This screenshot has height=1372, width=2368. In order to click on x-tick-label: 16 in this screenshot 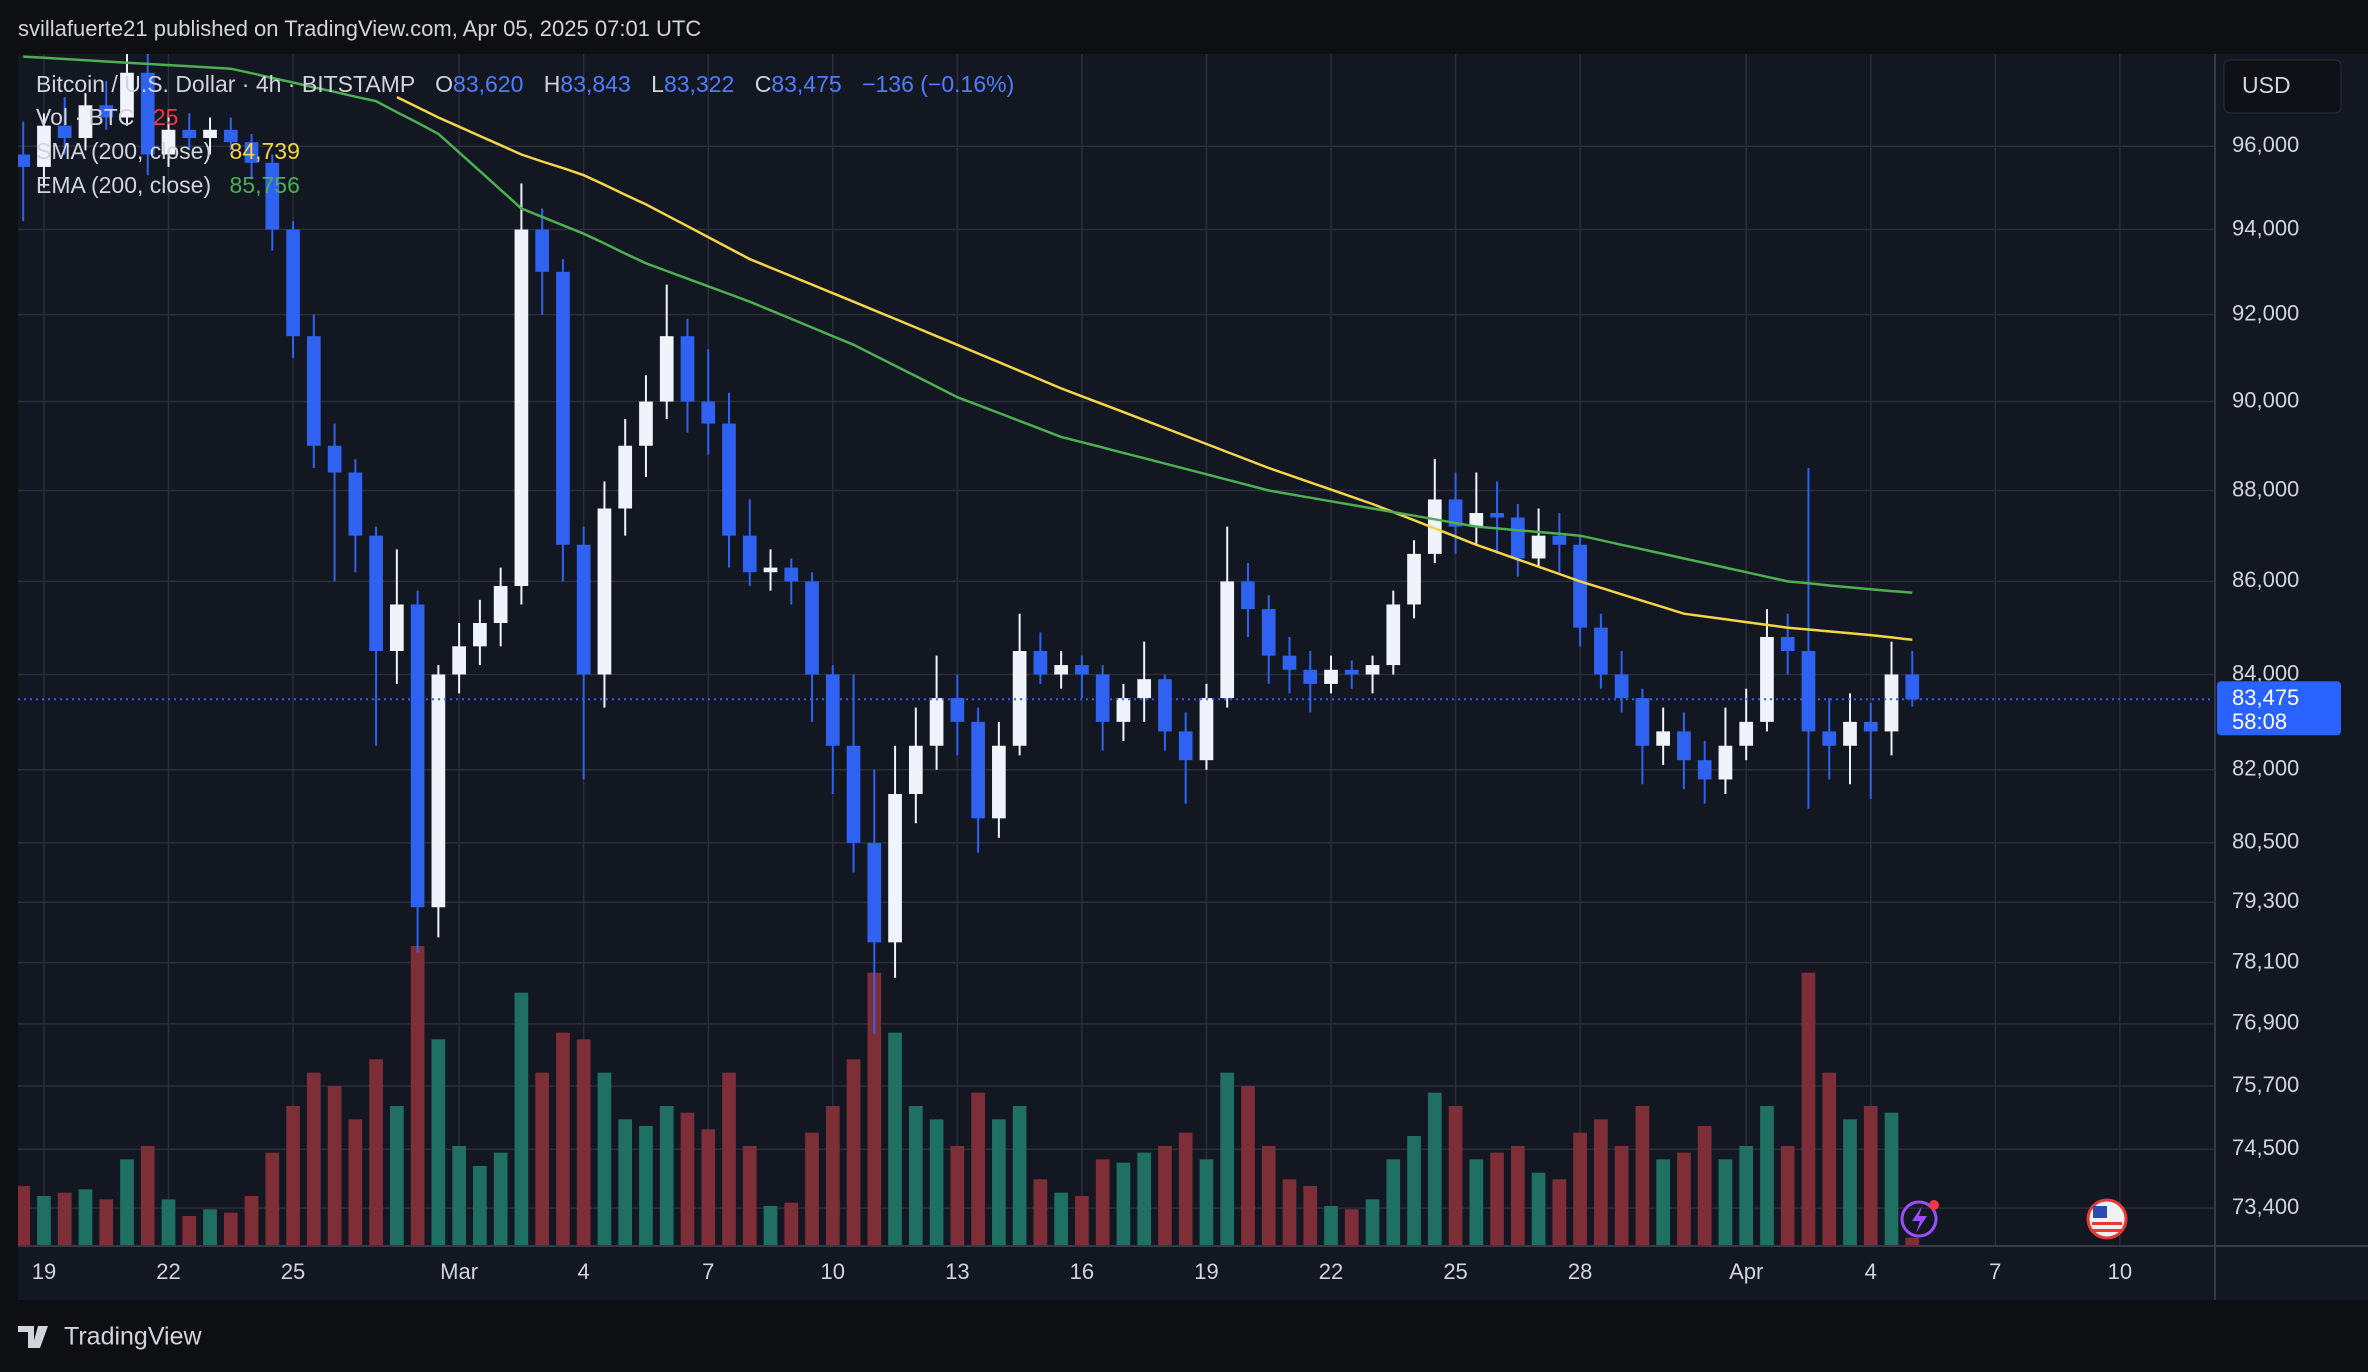, I will do `click(1082, 1271)`.